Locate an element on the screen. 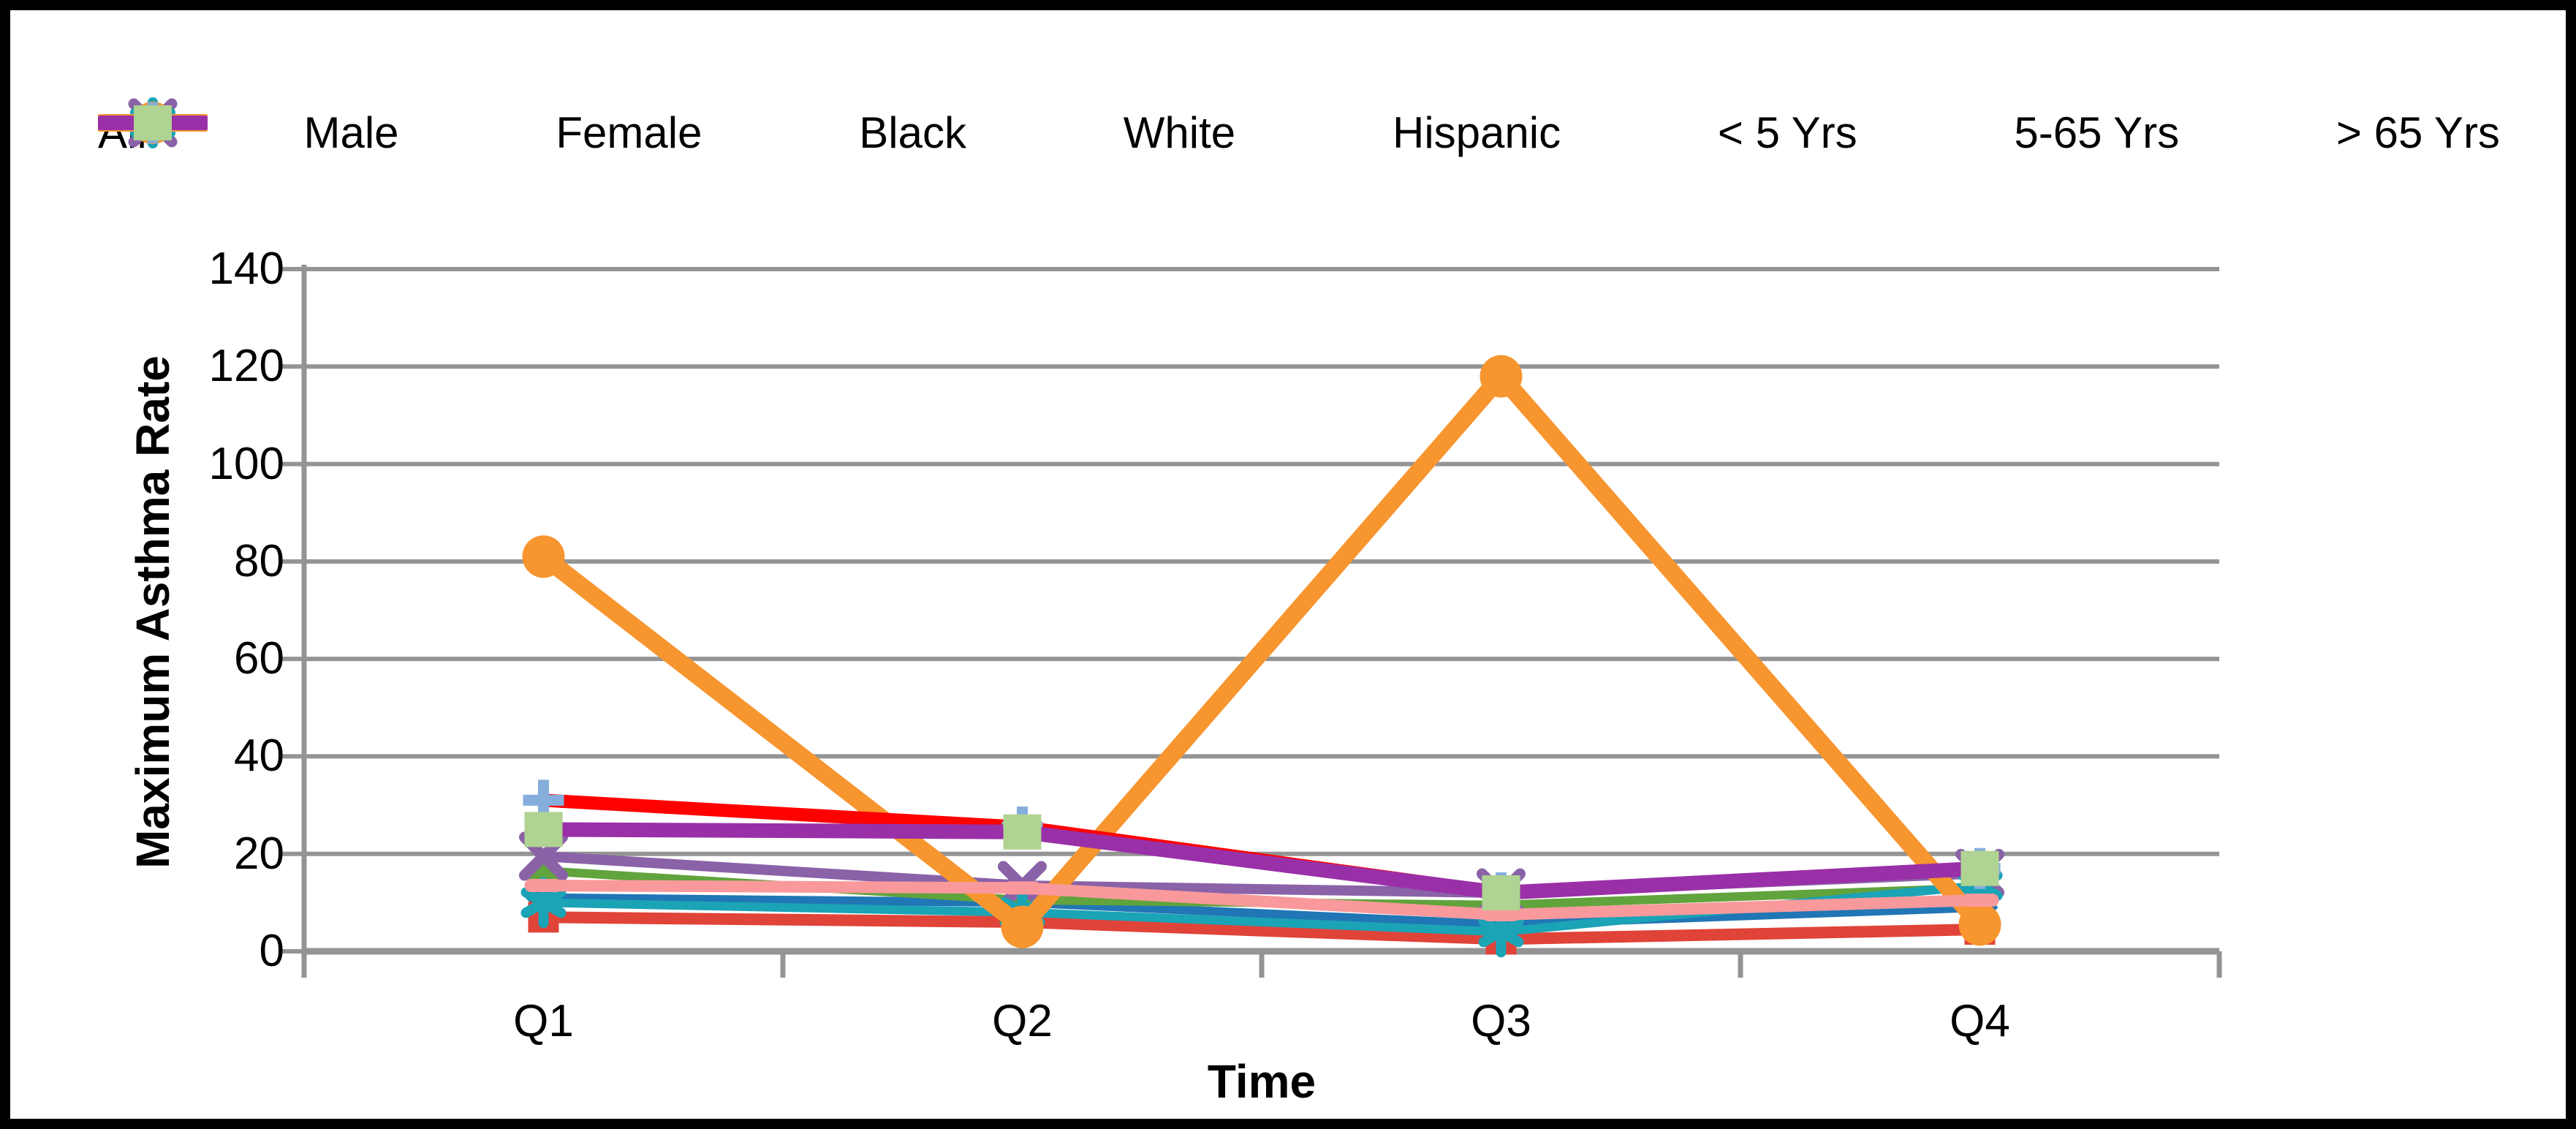 The height and width of the screenshot is (1129, 2576). legend-label-5-65-yrs: 5-65 Yrs is located at coordinates (2097, 133).